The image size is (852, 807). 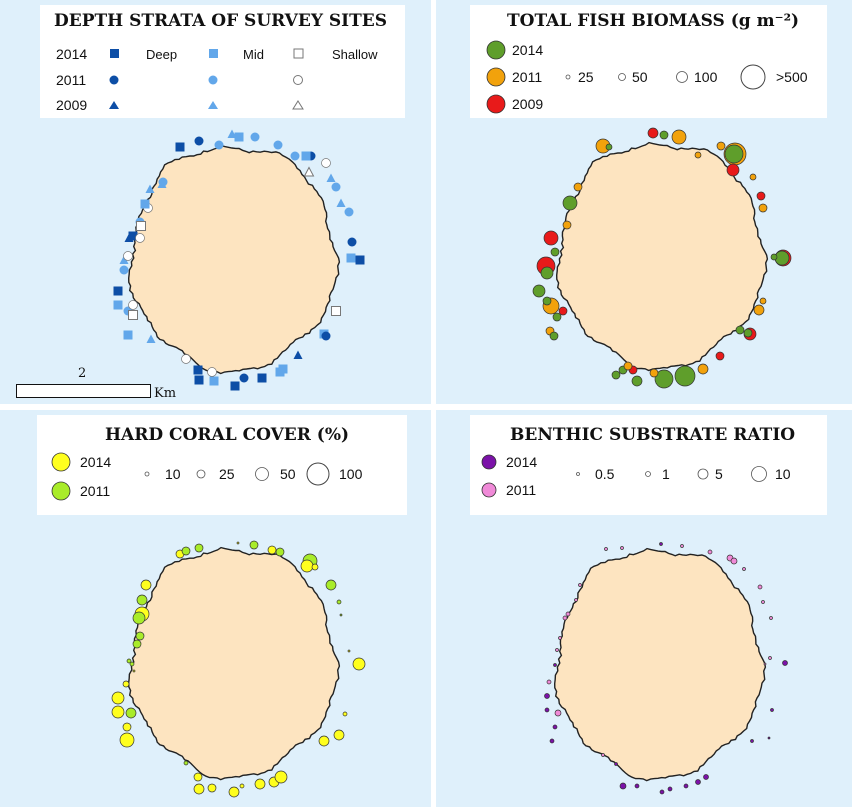 I want to click on fish-size-label-50: 50, so click(x=640, y=77).